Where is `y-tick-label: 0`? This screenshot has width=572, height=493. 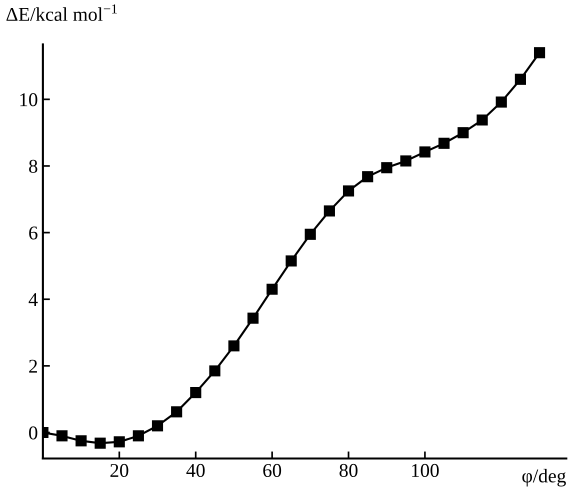 y-tick-label: 0 is located at coordinates (33, 433).